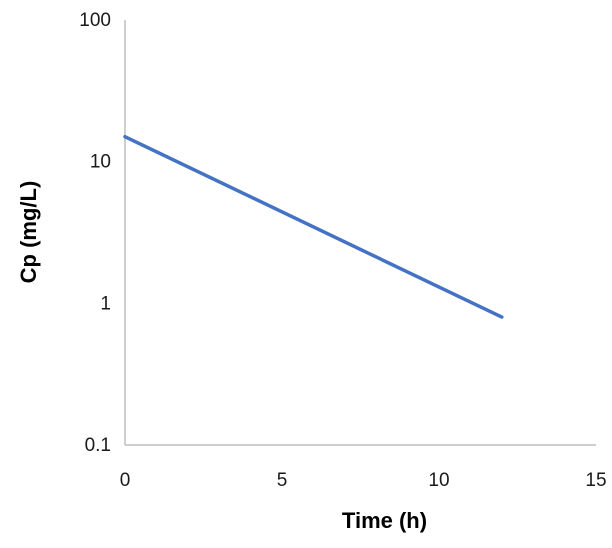 Image resolution: width=612 pixels, height=548 pixels. Describe the element at coordinates (438, 480) in the screenshot. I see `x-tick-label: 10` at that location.